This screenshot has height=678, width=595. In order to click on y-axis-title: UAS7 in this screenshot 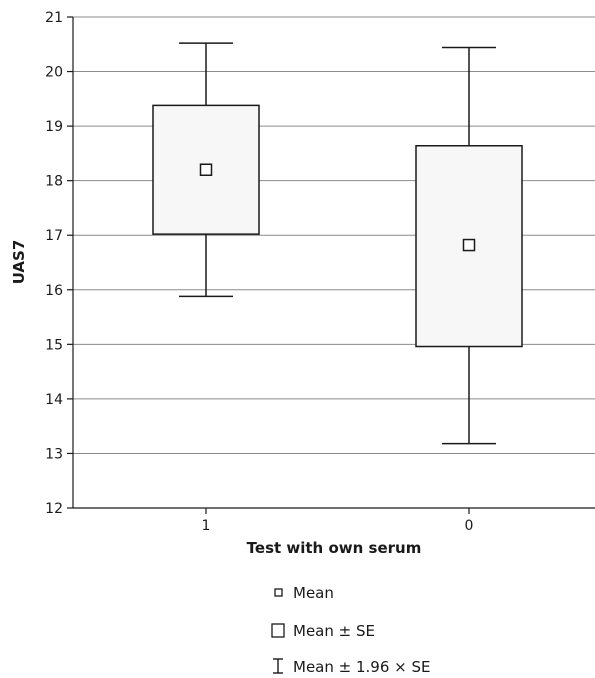, I will do `click(19, 262)`.